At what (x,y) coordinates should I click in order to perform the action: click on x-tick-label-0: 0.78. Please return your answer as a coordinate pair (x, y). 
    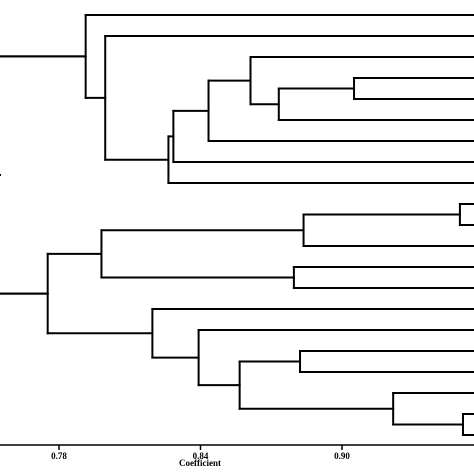
    Looking at the image, I should click on (59, 456).